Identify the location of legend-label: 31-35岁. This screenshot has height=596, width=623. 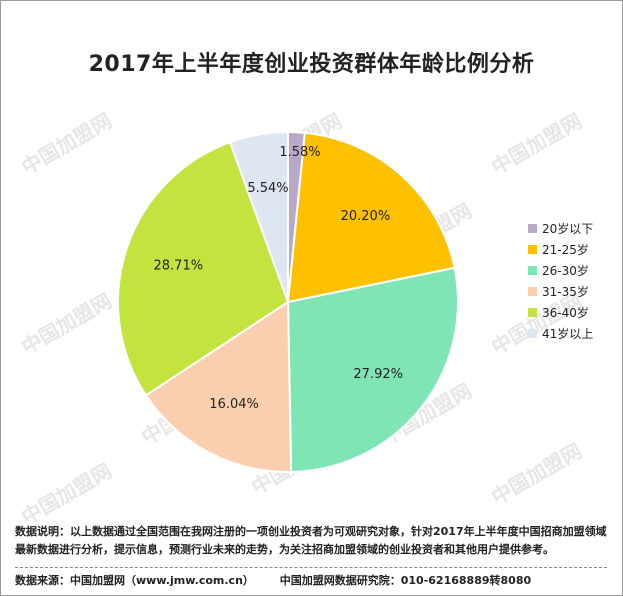
(565, 291).